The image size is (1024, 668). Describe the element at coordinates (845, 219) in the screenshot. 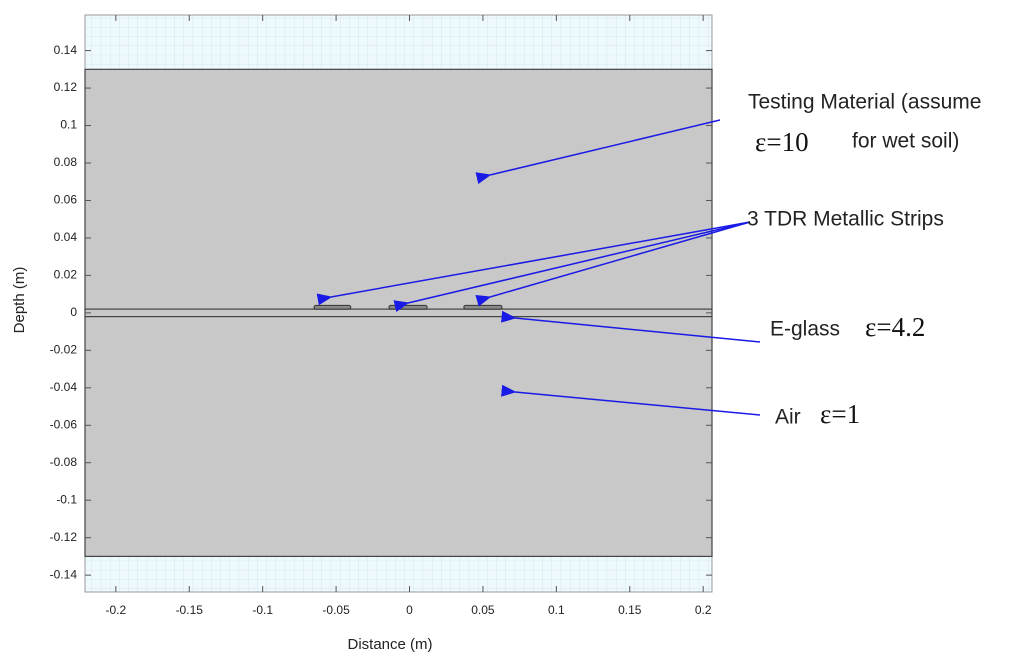

I see `annotation: 3 TDR Metallic Strips` at that location.